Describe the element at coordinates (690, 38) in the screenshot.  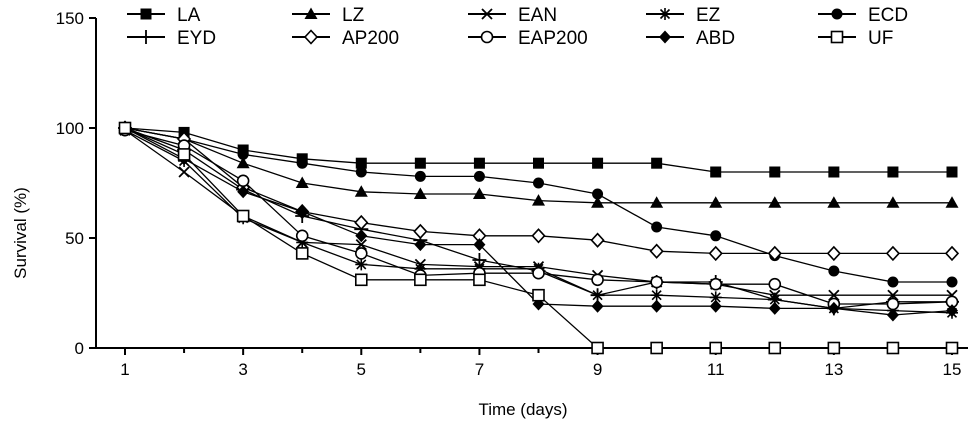
I see `legend-item-abd: ABD` at that location.